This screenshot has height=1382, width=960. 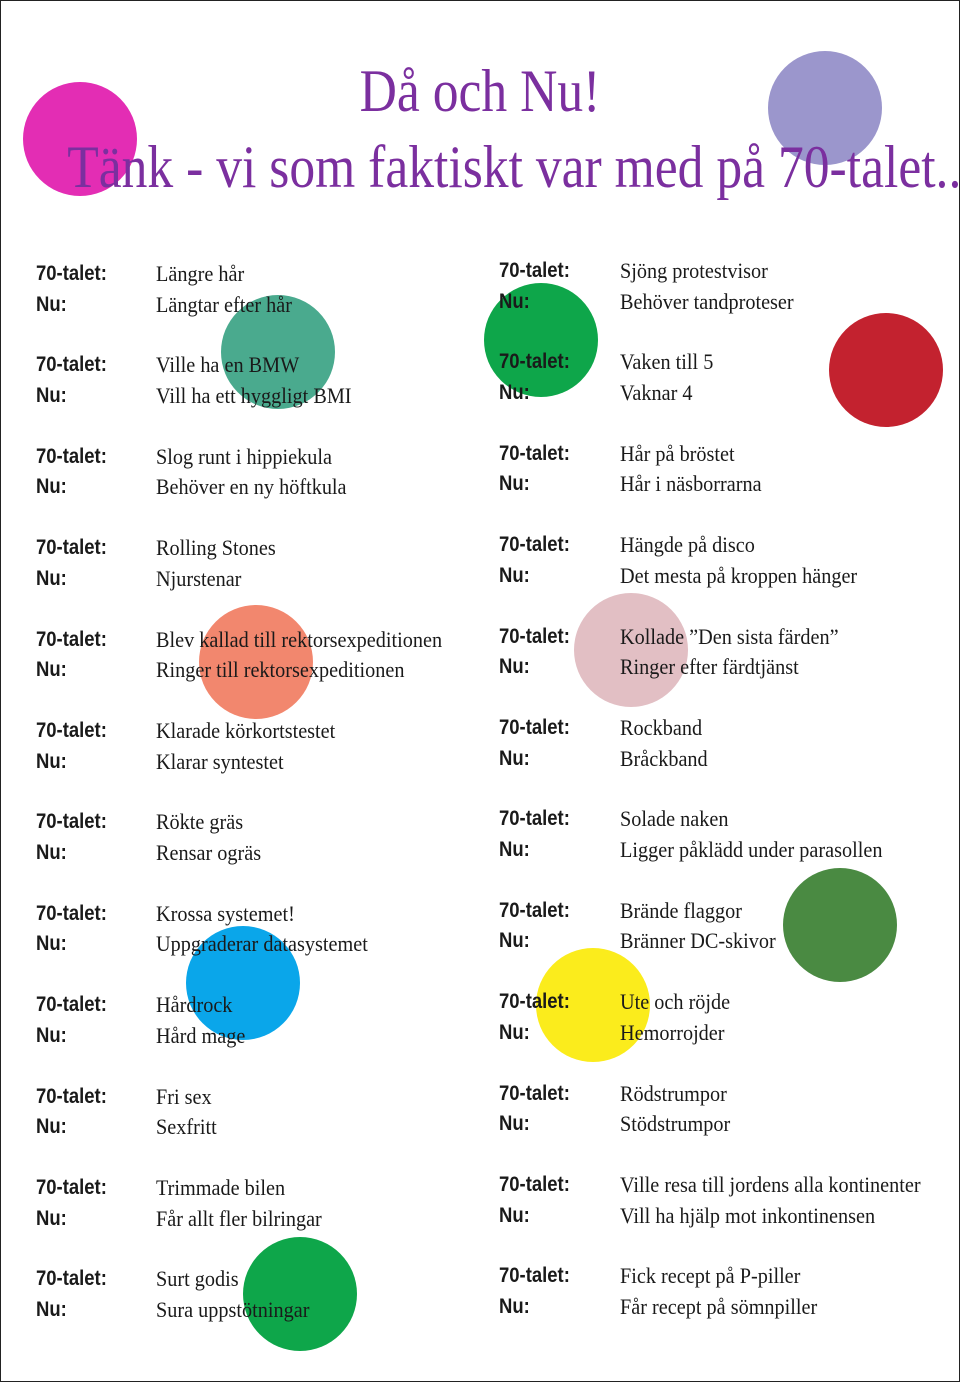 I want to click on green-dot-bottom, so click(x=300, y=1294).